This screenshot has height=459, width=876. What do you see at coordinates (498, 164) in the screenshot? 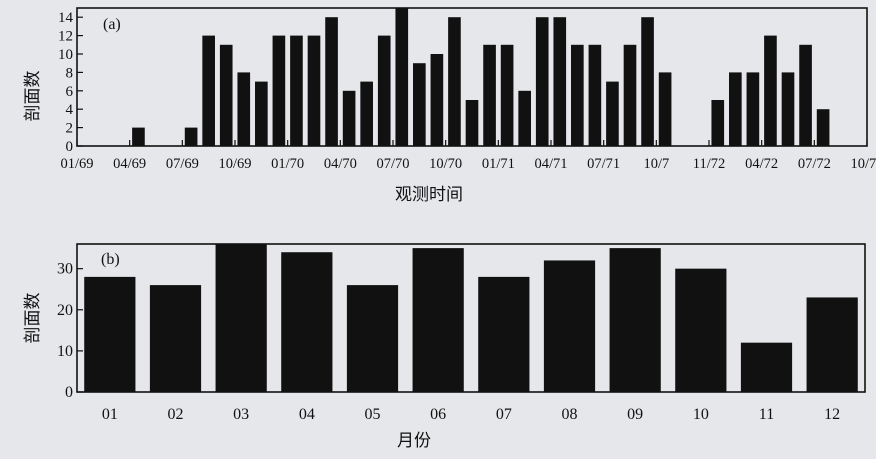
I see `panel-a-x-tick-label: 01/71` at bounding box center [498, 164].